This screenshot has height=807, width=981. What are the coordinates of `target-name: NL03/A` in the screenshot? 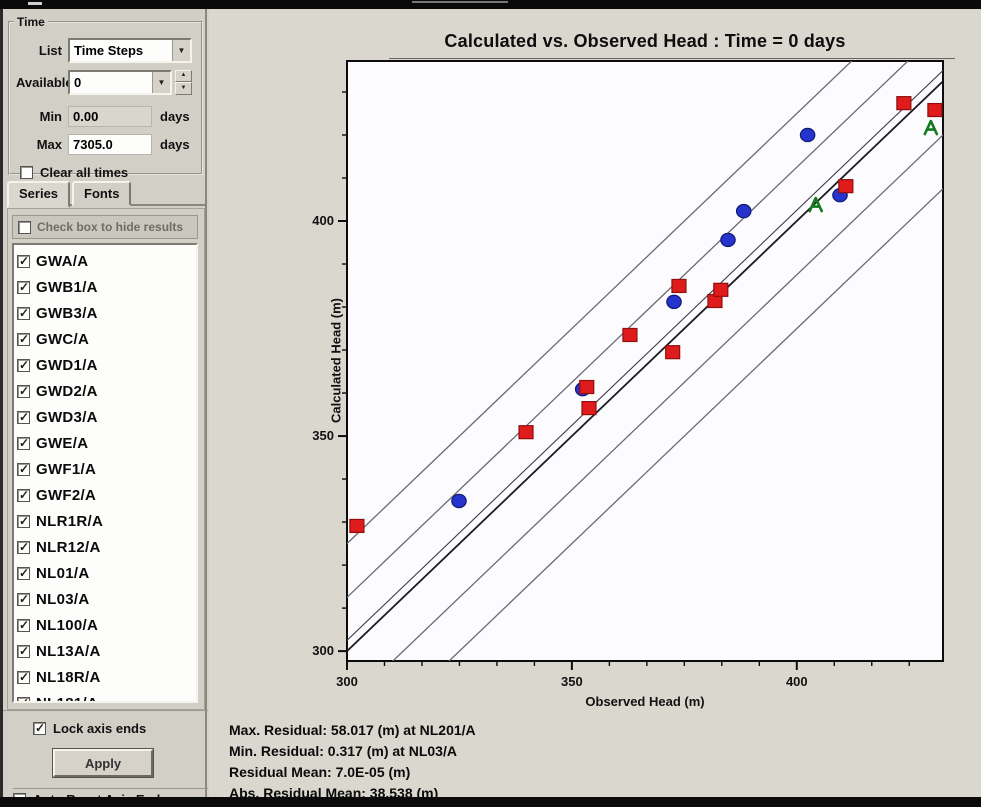 It's located at (63, 599).